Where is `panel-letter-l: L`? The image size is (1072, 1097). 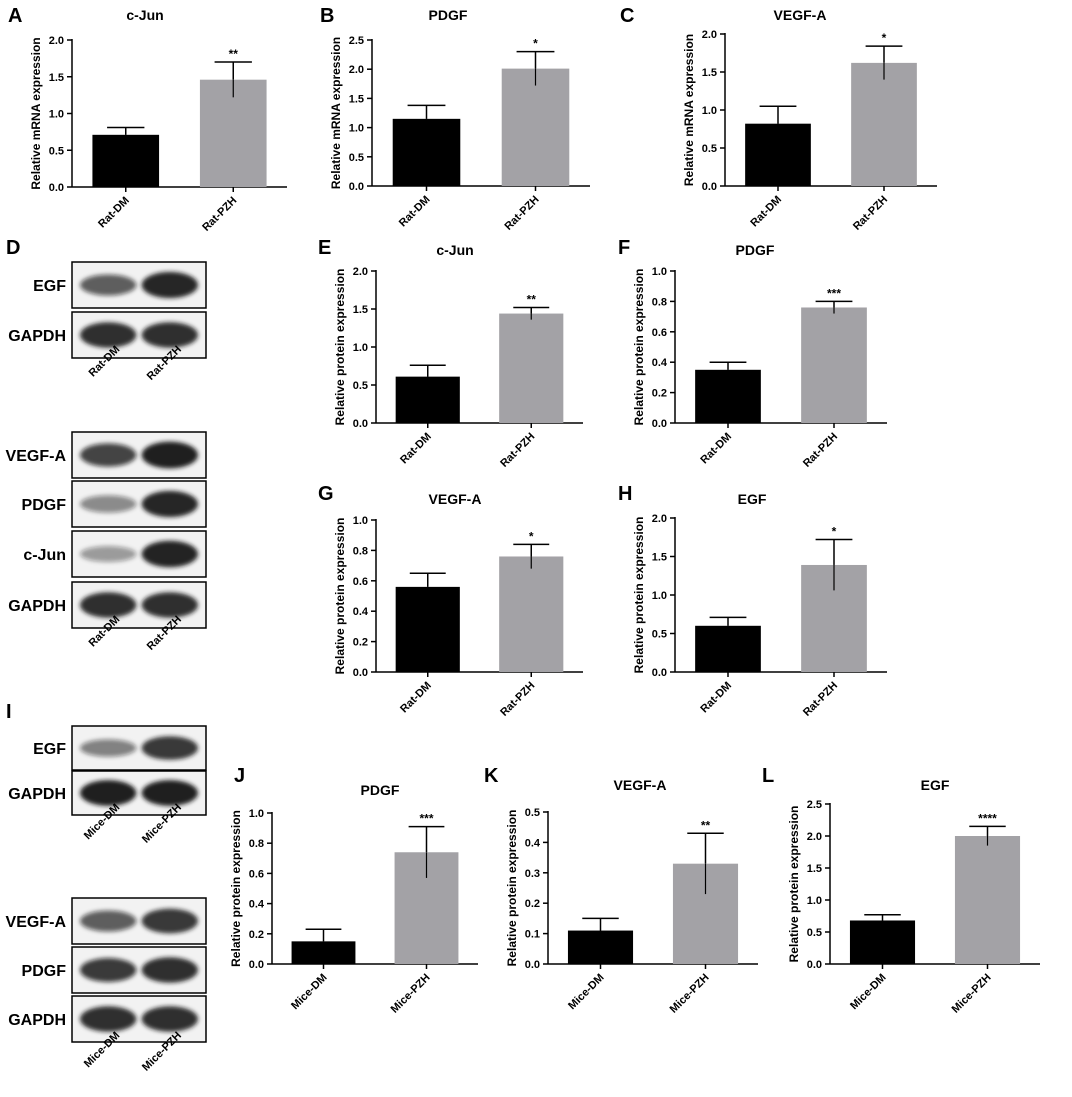
panel-letter-l: L is located at coordinates (768, 776).